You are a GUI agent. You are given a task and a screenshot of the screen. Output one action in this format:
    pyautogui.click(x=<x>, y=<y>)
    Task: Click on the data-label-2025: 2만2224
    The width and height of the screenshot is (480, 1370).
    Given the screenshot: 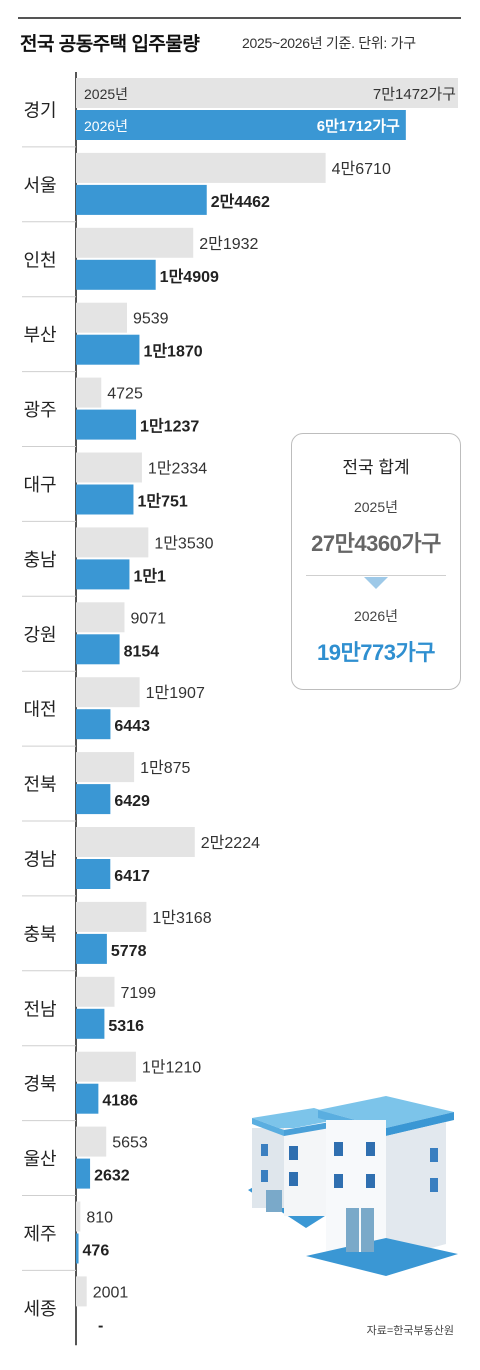 What is the action you would take?
    pyautogui.click(x=230, y=843)
    